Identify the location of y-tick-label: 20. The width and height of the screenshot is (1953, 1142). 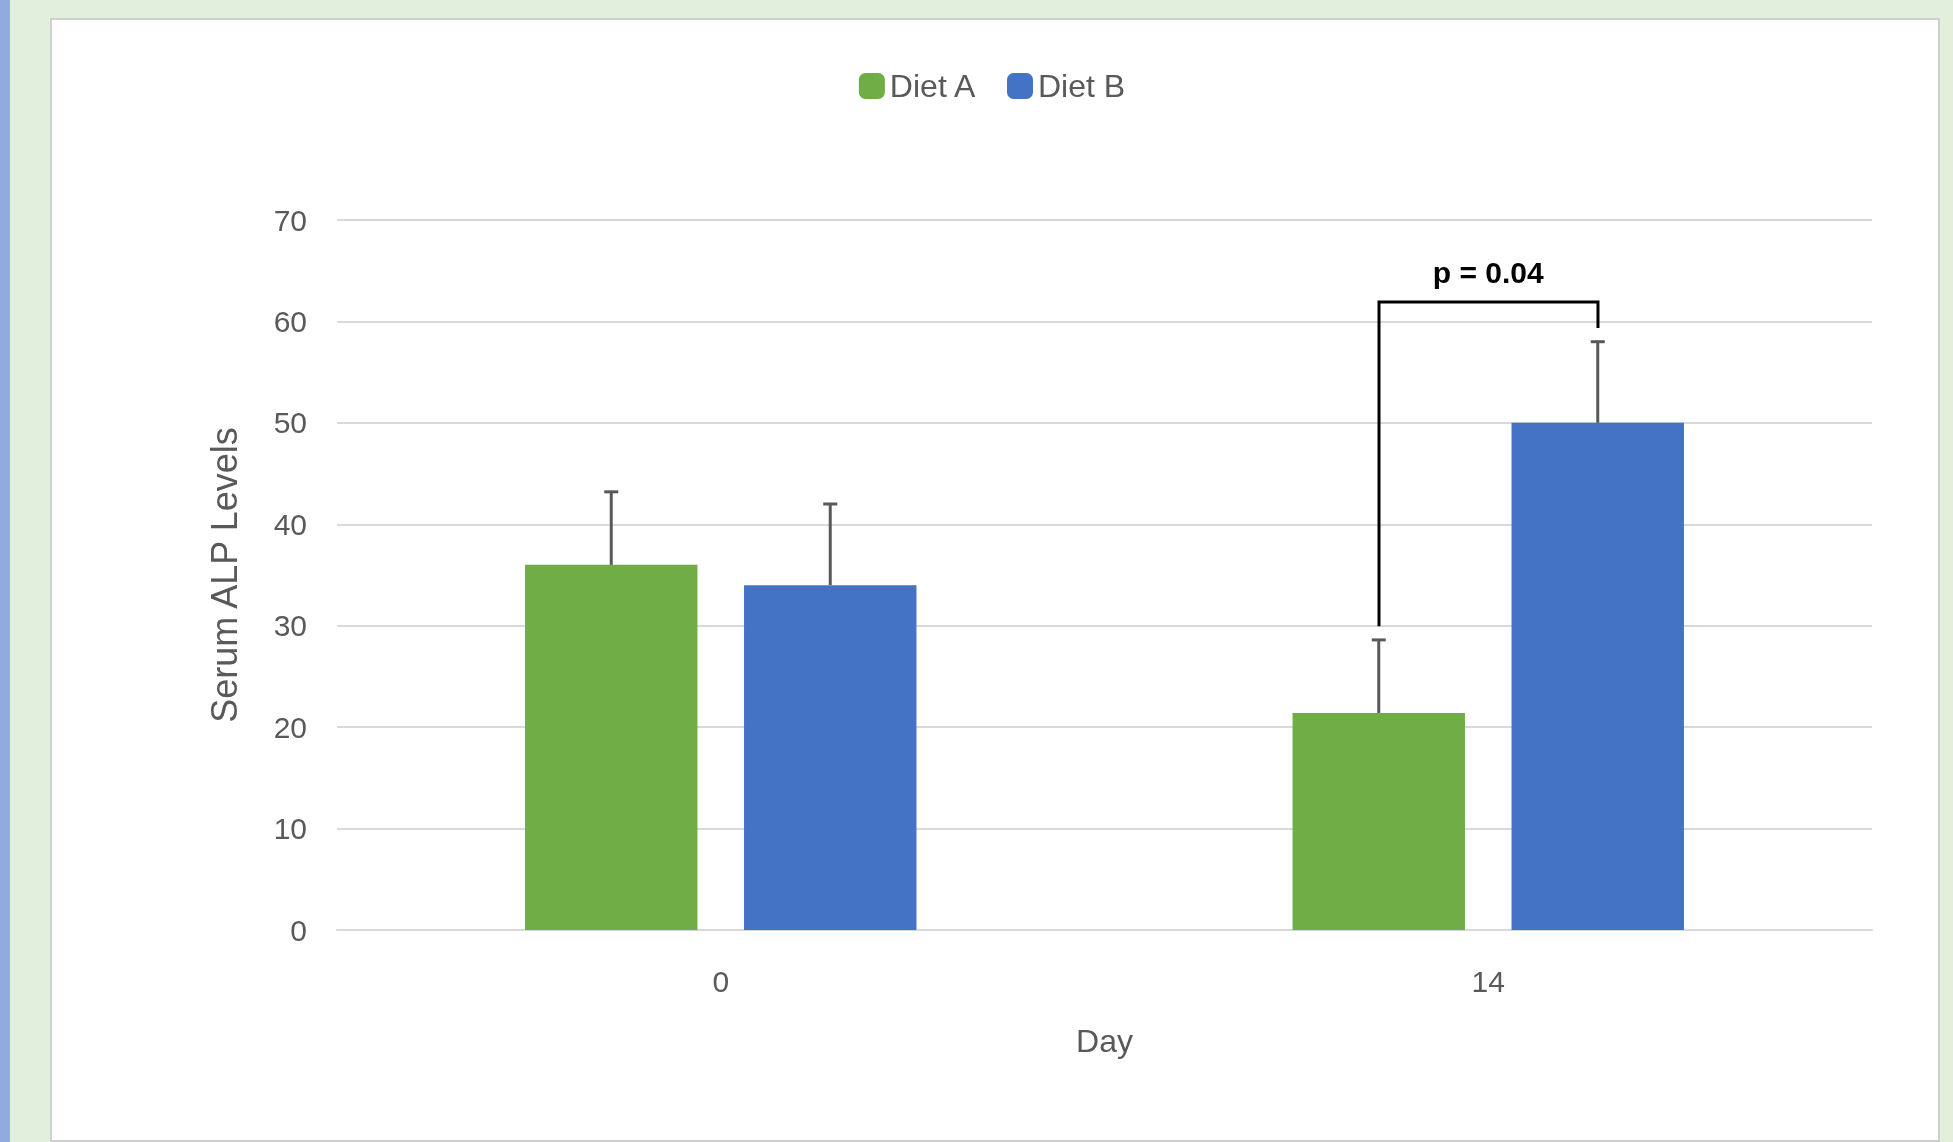
(290, 727).